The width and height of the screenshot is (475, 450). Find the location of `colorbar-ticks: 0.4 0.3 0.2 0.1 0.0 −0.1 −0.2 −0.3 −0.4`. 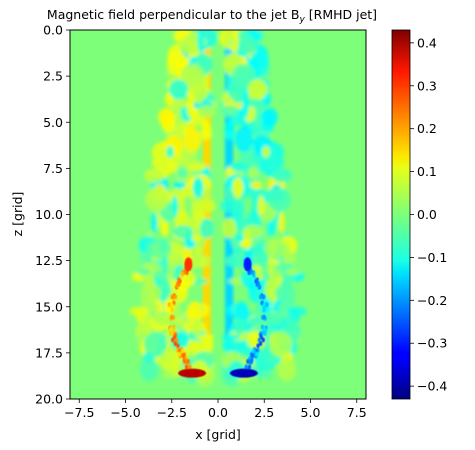

colorbar-ticks: 0.4 0.3 0.2 0.1 0.0 −0.1 −0.2 −0.3 −0.4 is located at coordinates (428, 214).